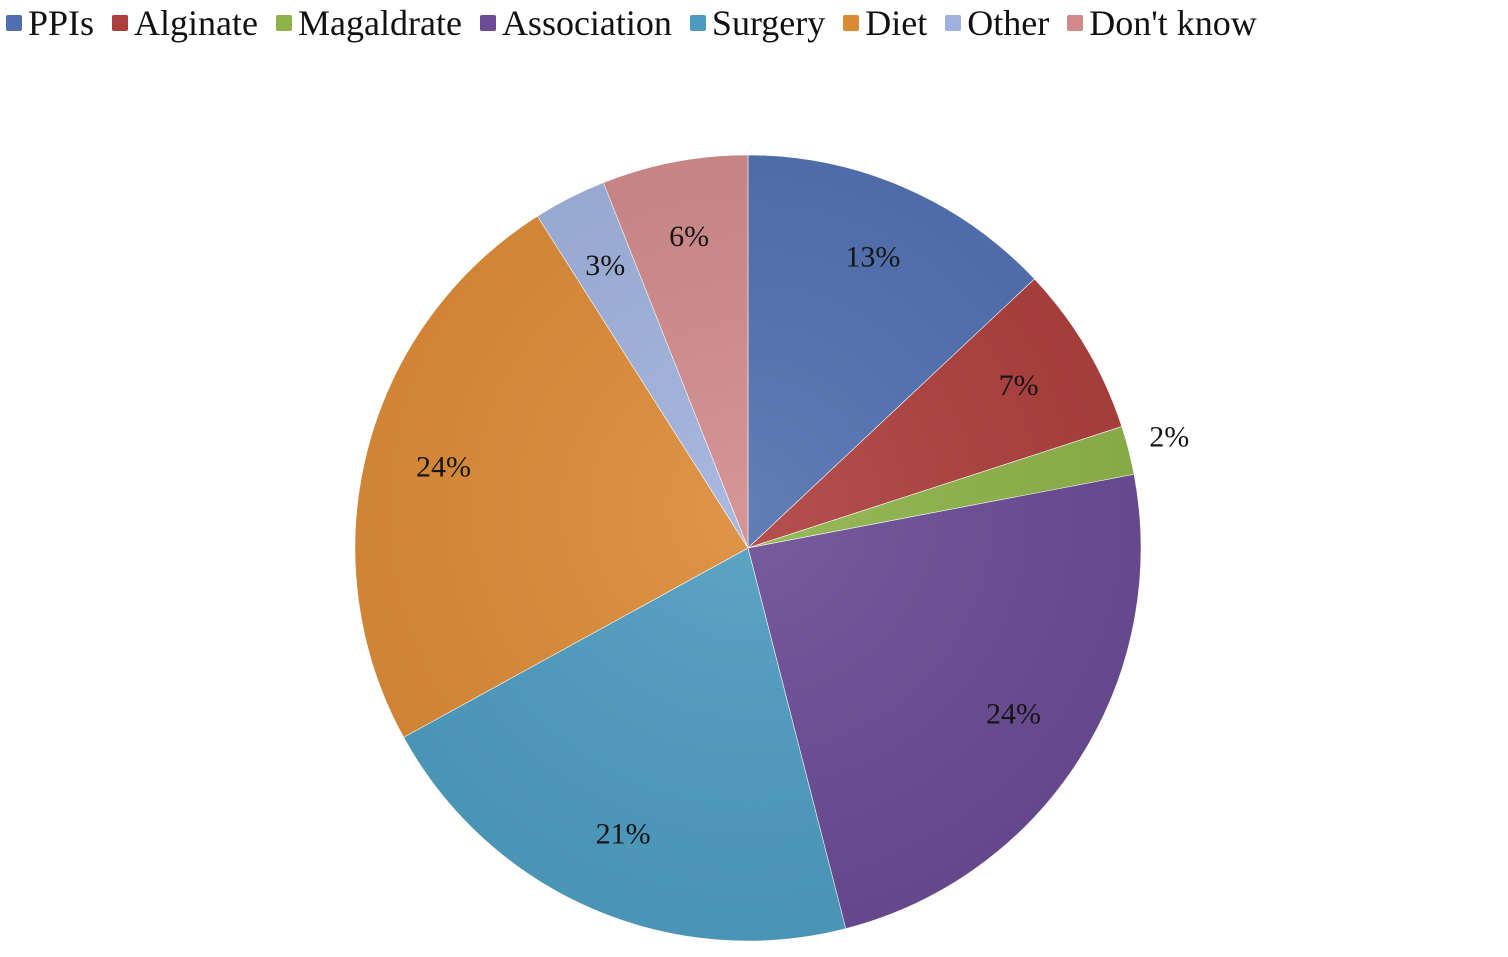 This screenshot has height=957, width=1508. What do you see at coordinates (61, 23) in the screenshot?
I see `legend-label: PPIs` at bounding box center [61, 23].